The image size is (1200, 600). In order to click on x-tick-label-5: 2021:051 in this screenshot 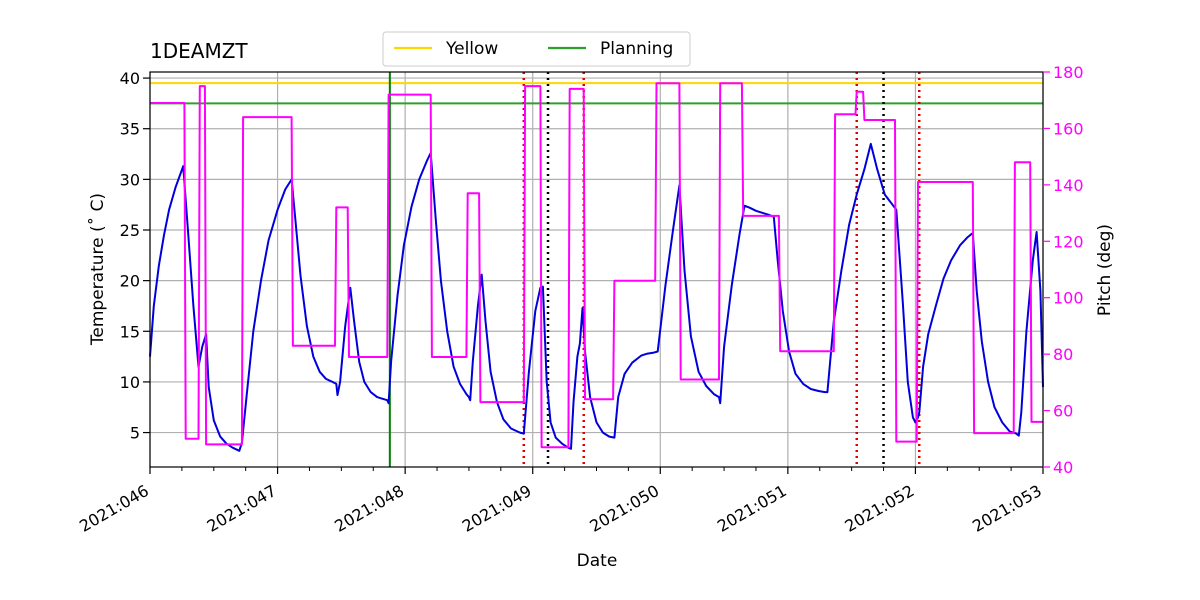, I will do `click(752, 508)`.